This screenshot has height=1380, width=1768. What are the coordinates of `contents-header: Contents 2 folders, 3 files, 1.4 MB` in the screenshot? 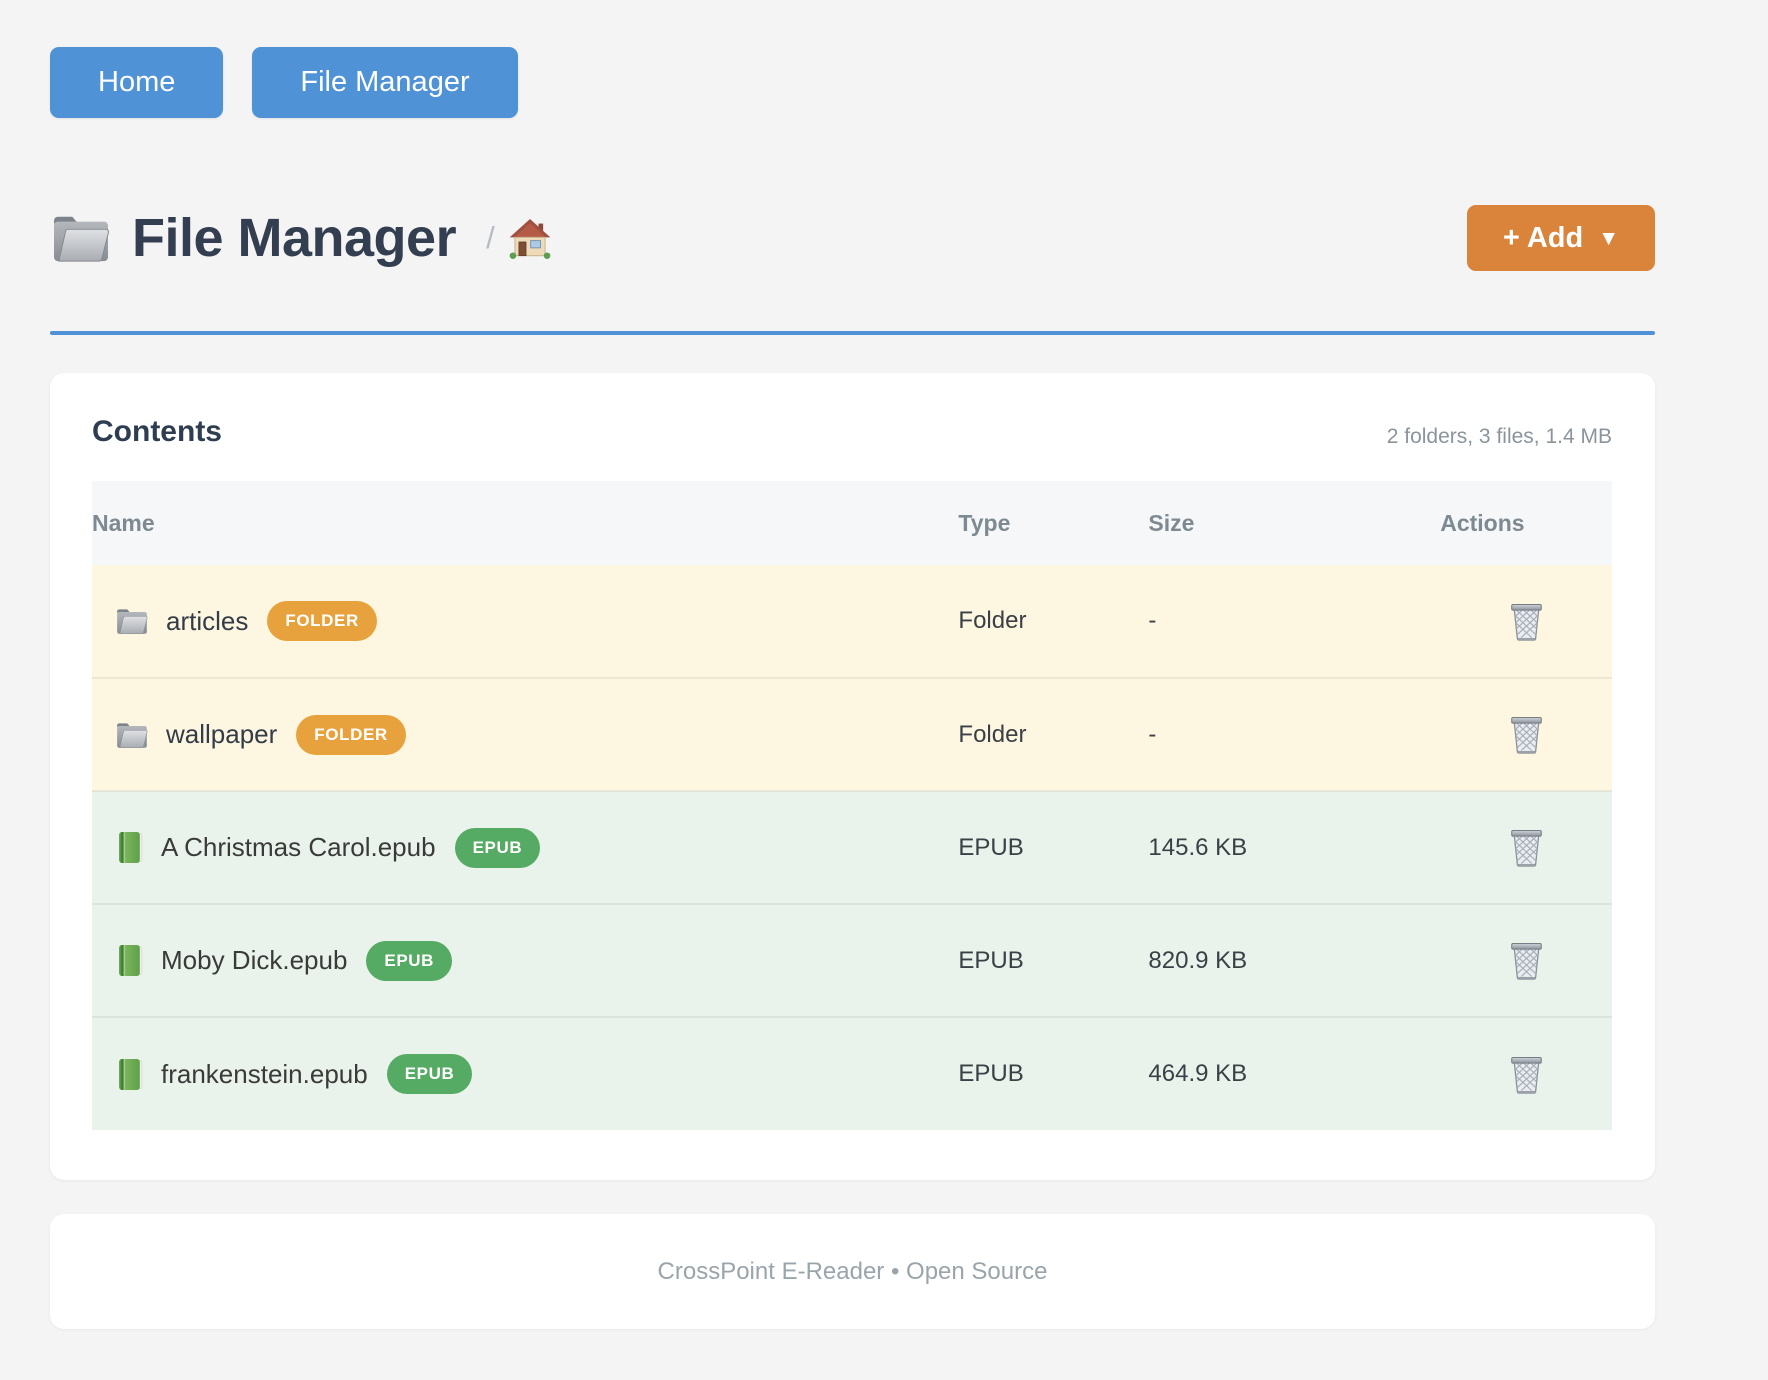 It's located at (852, 432).